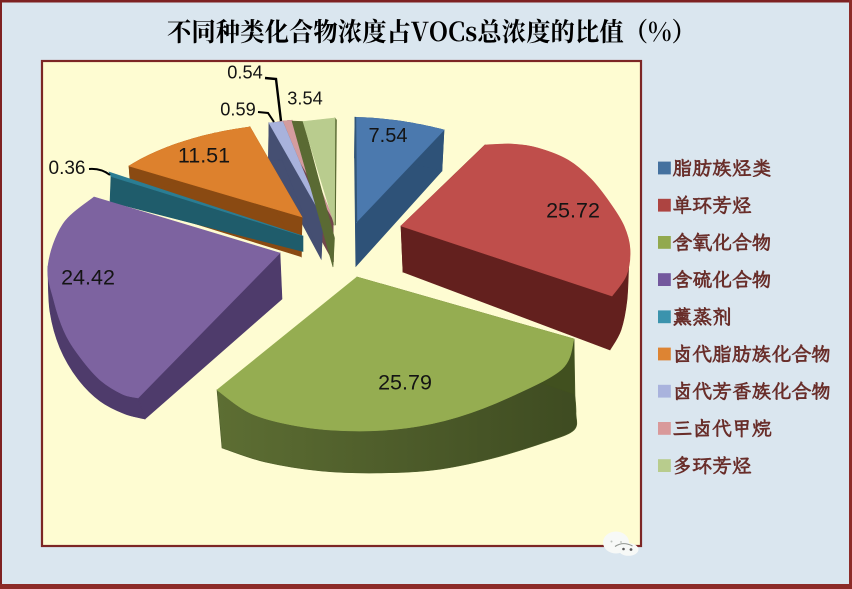 The image size is (852, 589). What do you see at coordinates (237, 110) in the screenshot?
I see `svg-text: 0.59` at bounding box center [237, 110].